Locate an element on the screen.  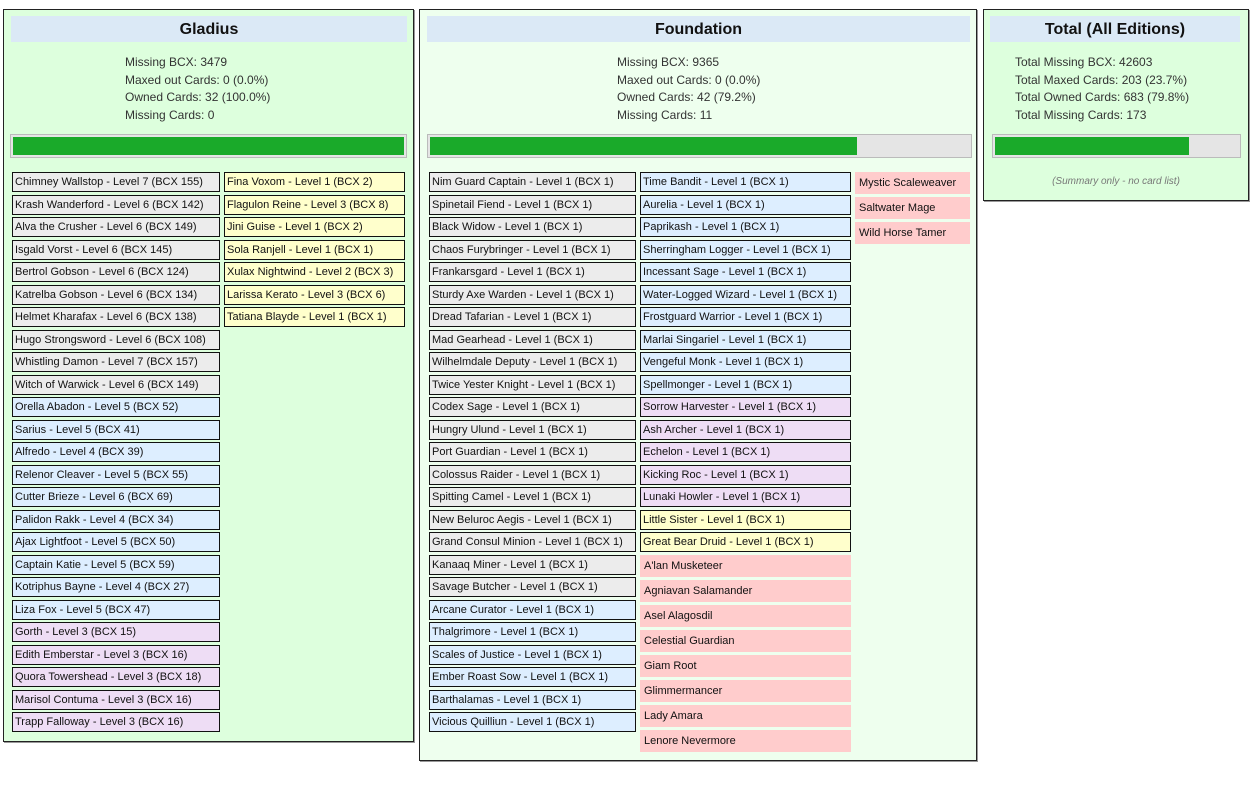
card-item: Time Bandit - Level 1 (BCX 1) is located at coordinates (745, 182).